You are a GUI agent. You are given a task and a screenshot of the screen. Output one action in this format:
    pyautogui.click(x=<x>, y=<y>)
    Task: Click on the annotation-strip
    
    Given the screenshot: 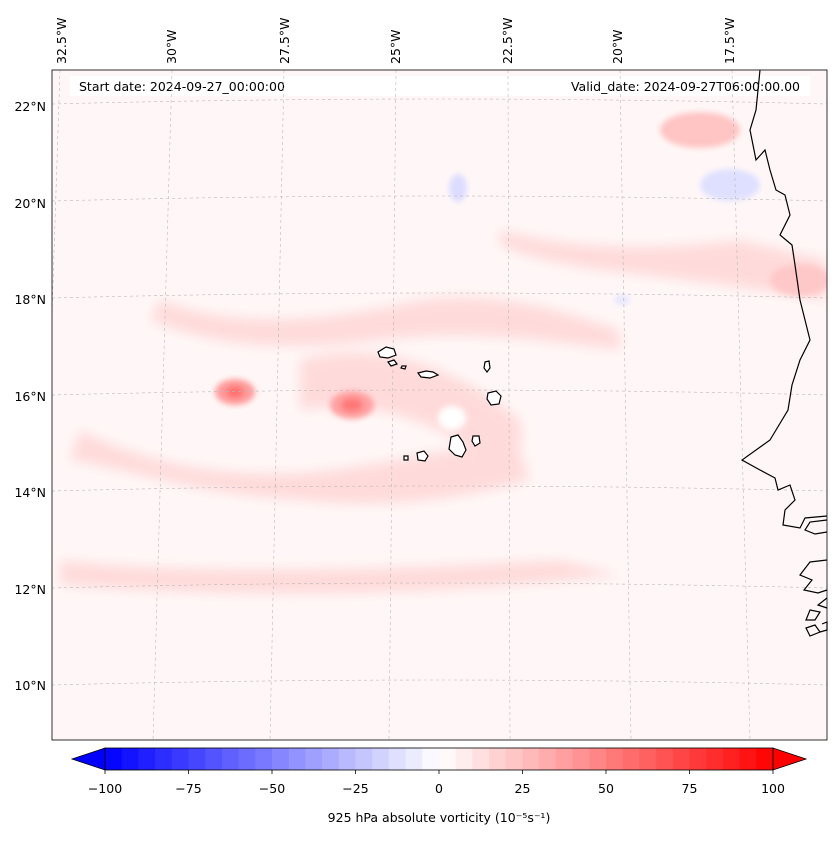 What is the action you would take?
    pyautogui.click(x=440, y=86)
    